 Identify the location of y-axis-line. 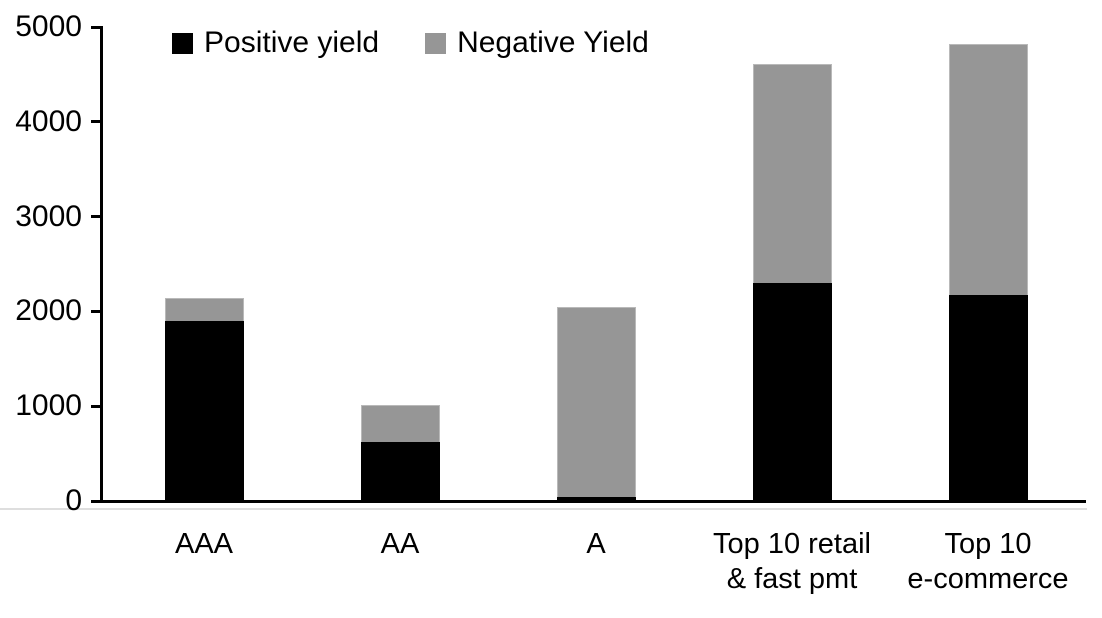
(101, 264).